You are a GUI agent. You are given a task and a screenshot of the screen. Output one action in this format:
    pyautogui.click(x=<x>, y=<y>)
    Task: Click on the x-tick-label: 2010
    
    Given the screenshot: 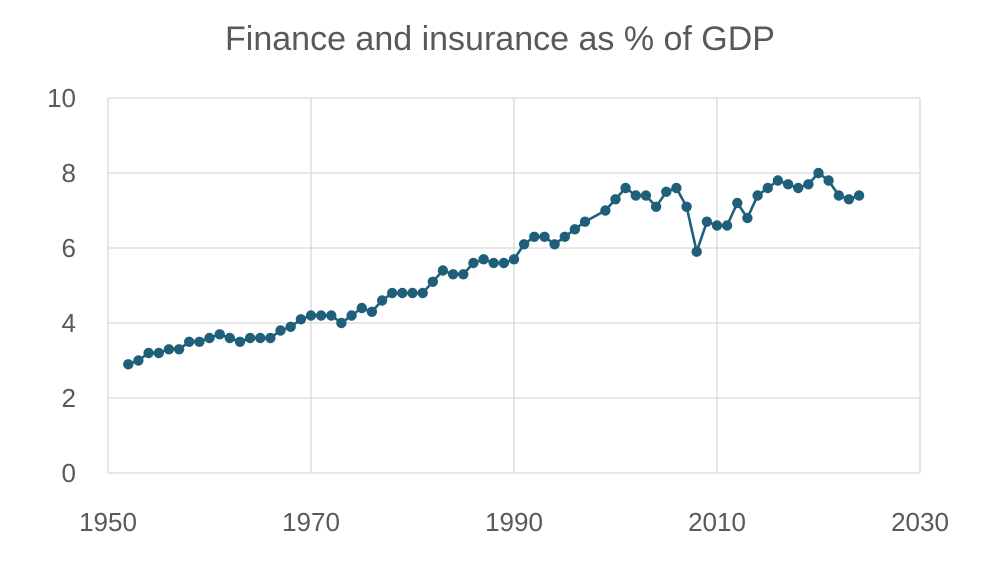 What is the action you would take?
    pyautogui.click(x=717, y=522)
    